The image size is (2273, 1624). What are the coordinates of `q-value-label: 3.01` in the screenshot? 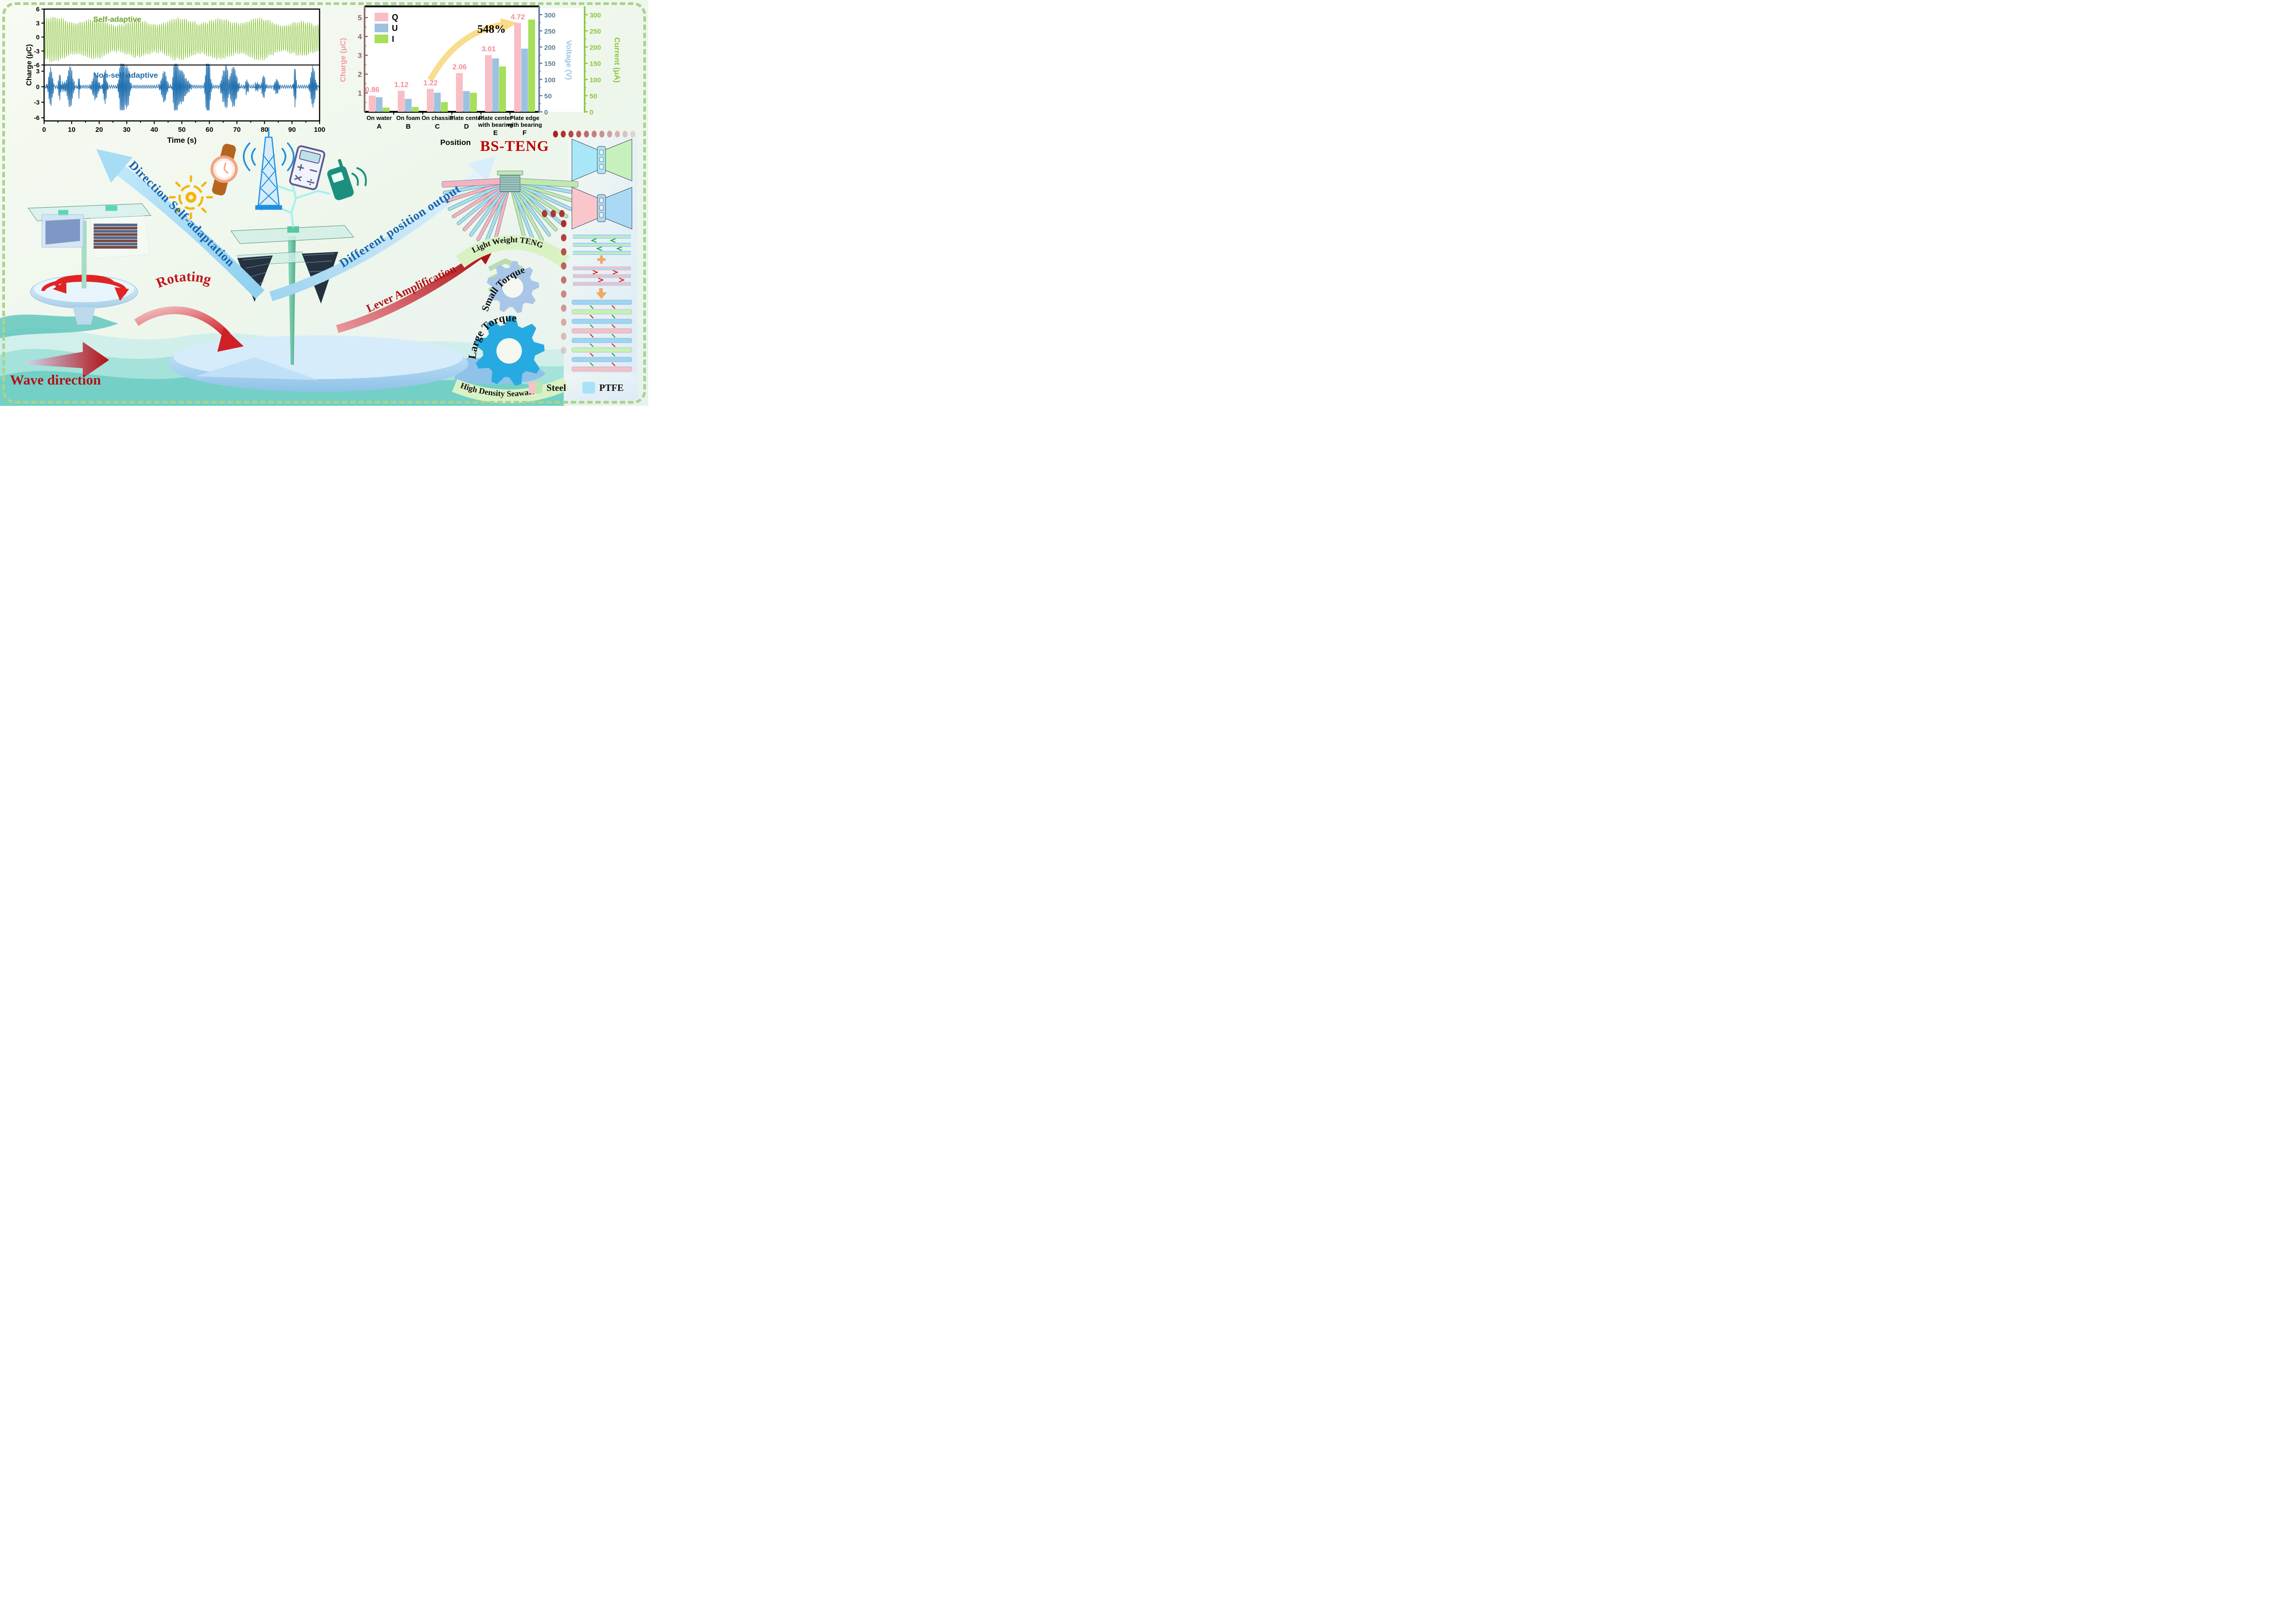 It's located at (488, 49).